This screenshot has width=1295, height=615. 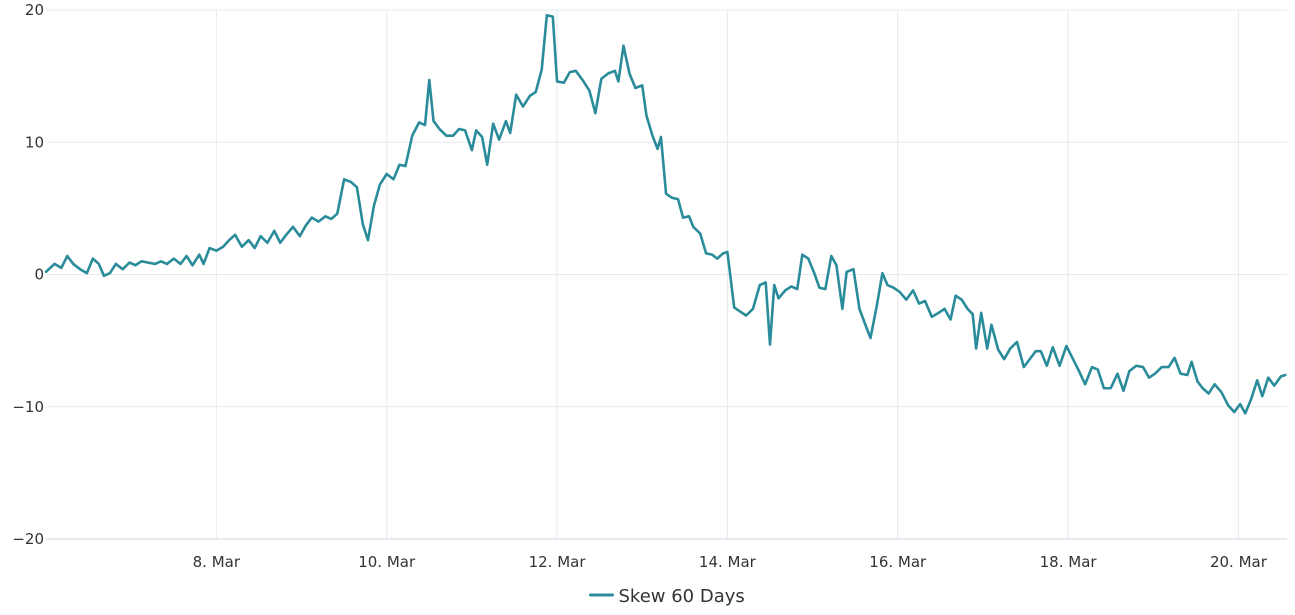 I want to click on y-tick-label: −20, so click(x=28, y=539).